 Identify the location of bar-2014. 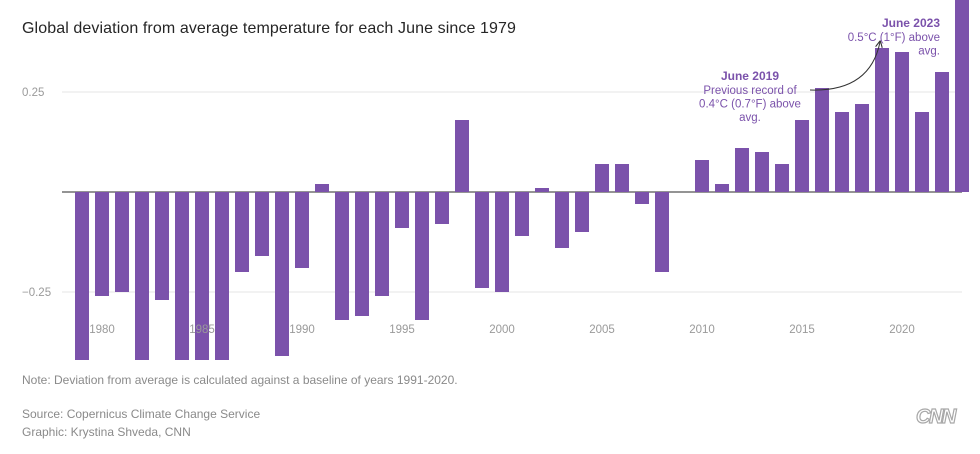
(782, 178).